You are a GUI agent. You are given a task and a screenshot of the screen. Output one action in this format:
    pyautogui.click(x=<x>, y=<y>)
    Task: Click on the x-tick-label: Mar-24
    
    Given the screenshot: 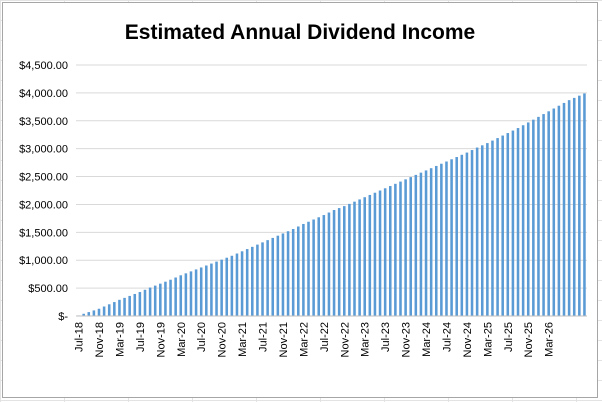 What is the action you would take?
    pyautogui.click(x=427, y=339)
    